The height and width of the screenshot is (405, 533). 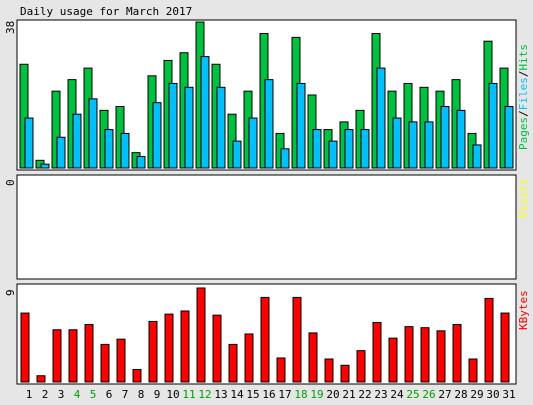 What do you see at coordinates (348, 394) in the screenshot?
I see `day-label: 21` at bounding box center [348, 394].